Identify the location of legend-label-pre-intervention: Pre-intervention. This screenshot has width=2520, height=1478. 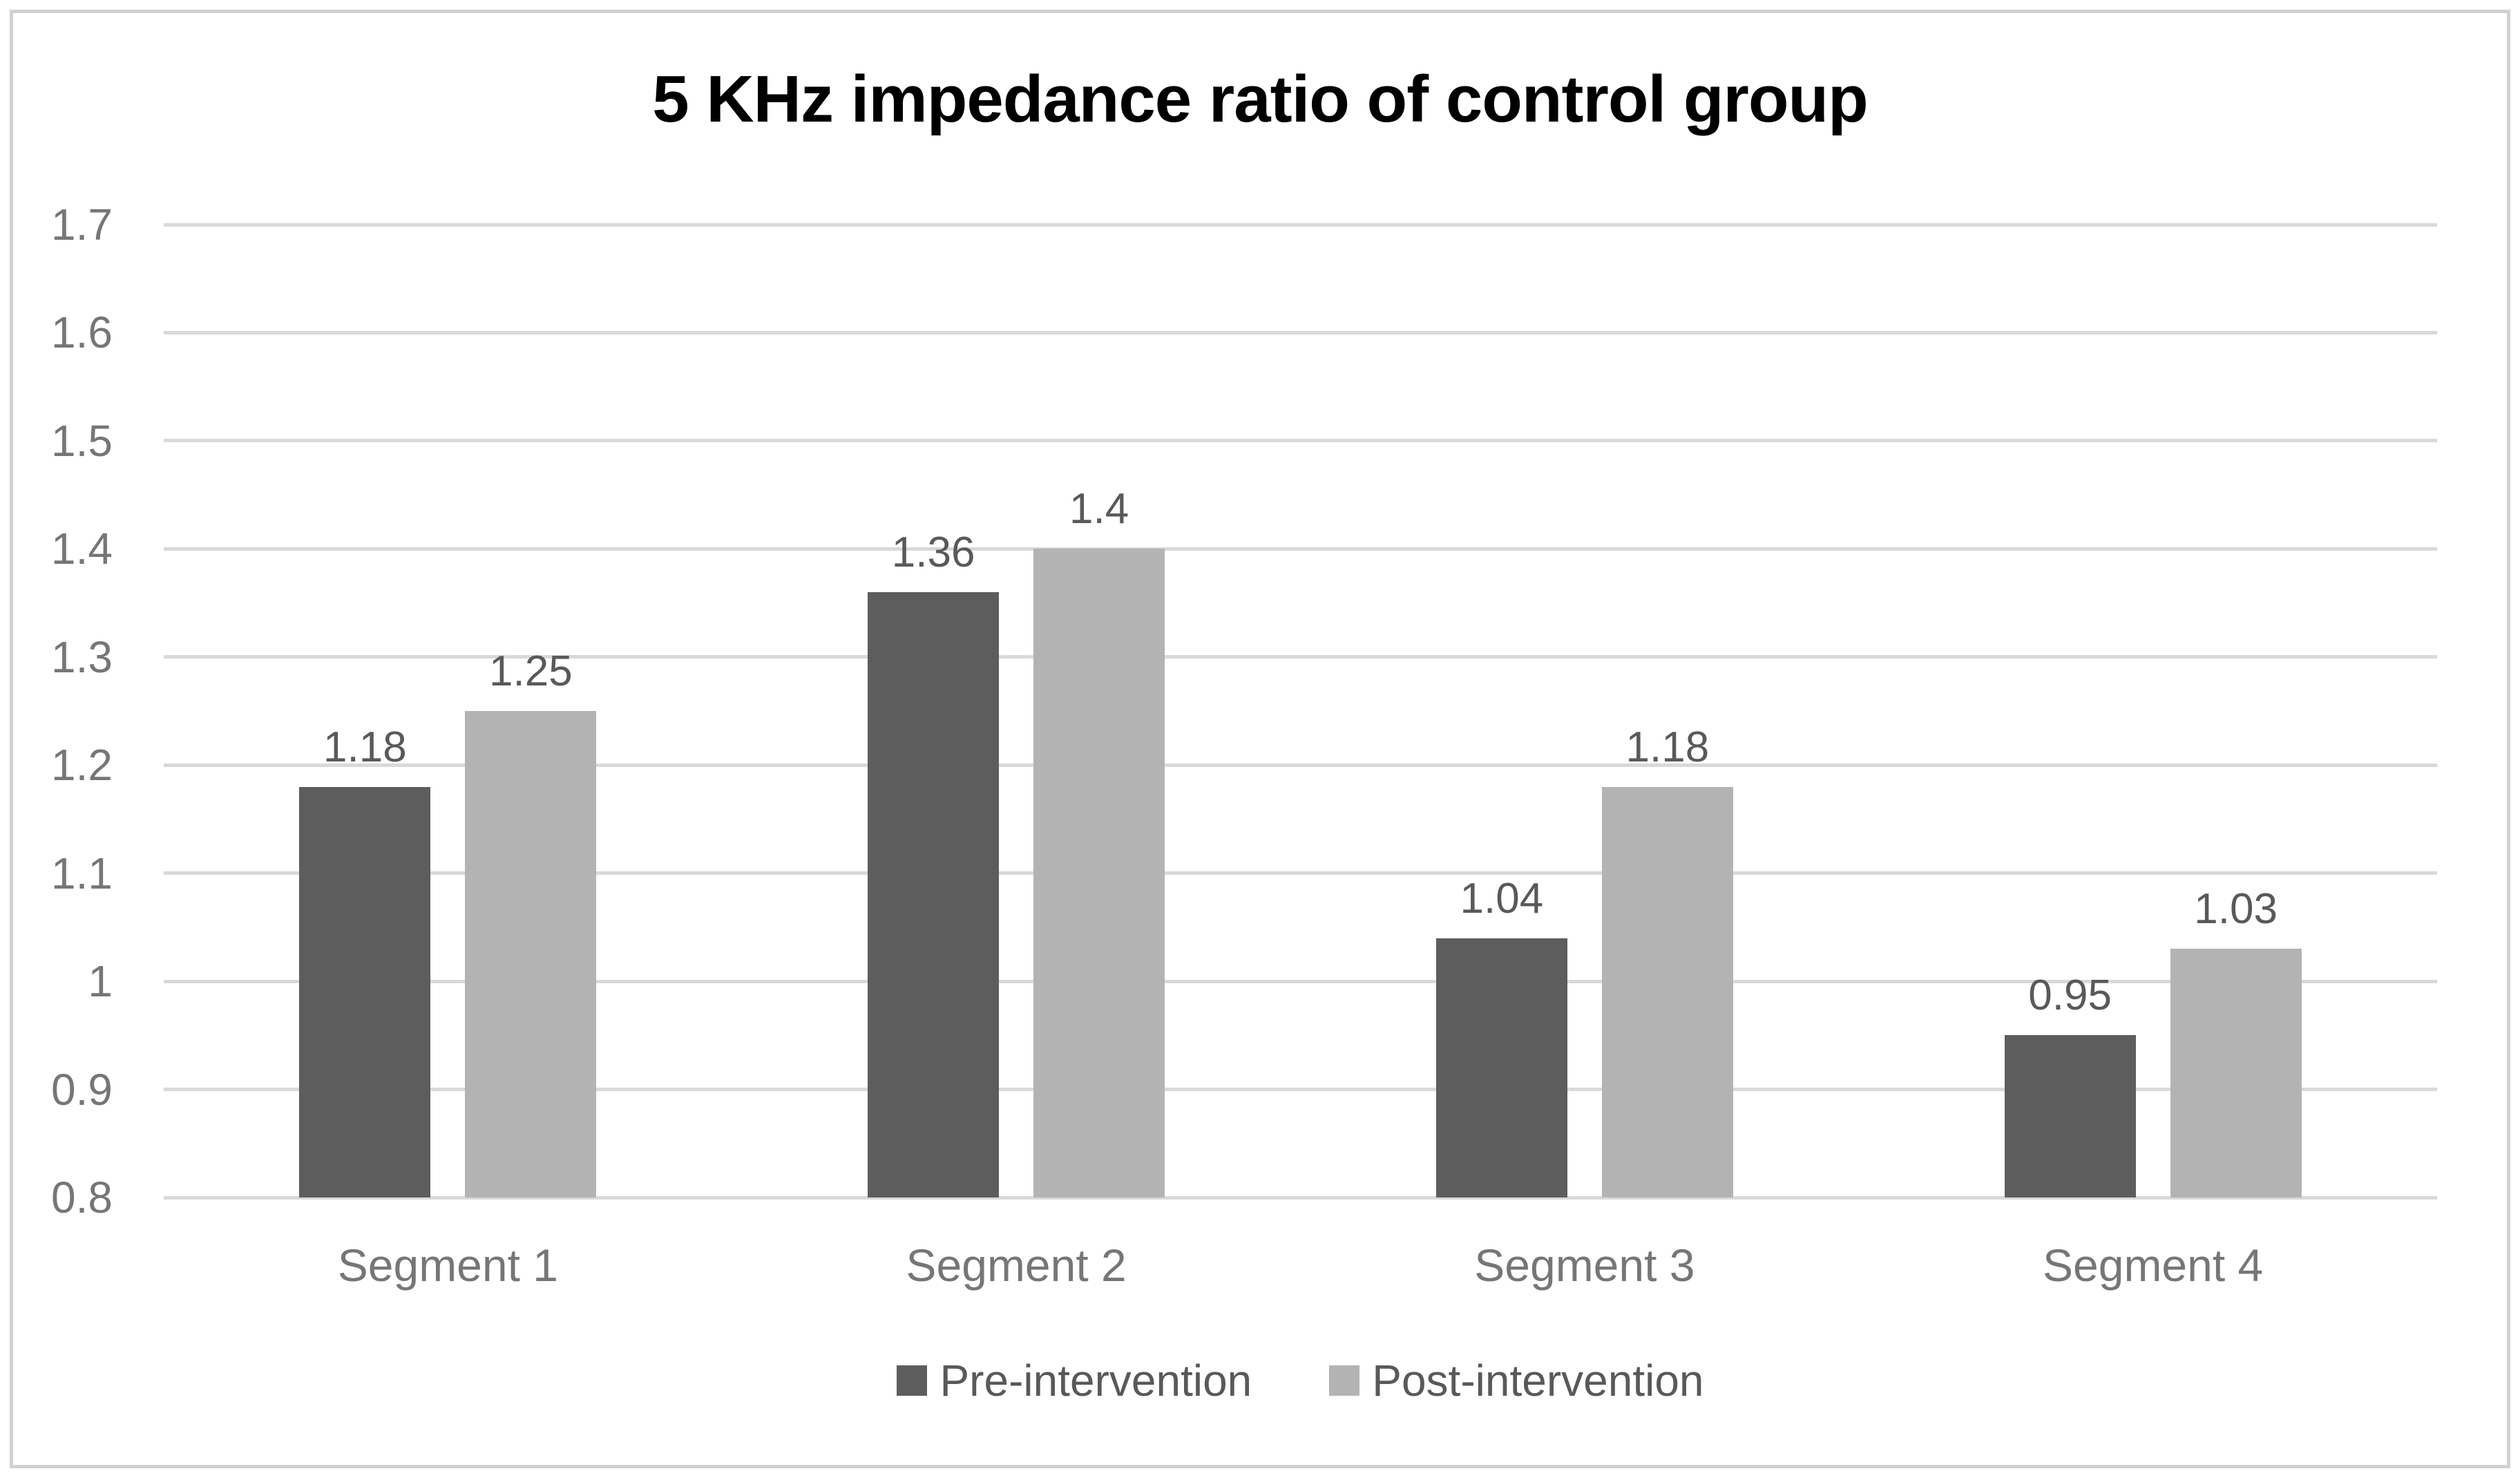
(1095, 1380).